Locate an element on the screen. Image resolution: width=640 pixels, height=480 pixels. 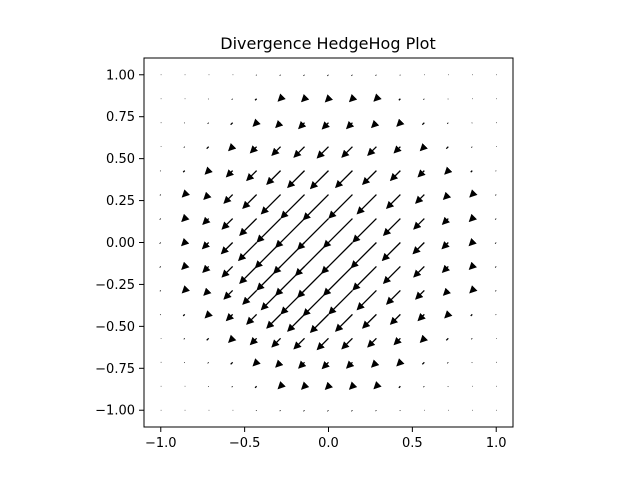
x-axis: −1.0 −0.5 0.0 0.5 1.0 is located at coordinates (326, 439).